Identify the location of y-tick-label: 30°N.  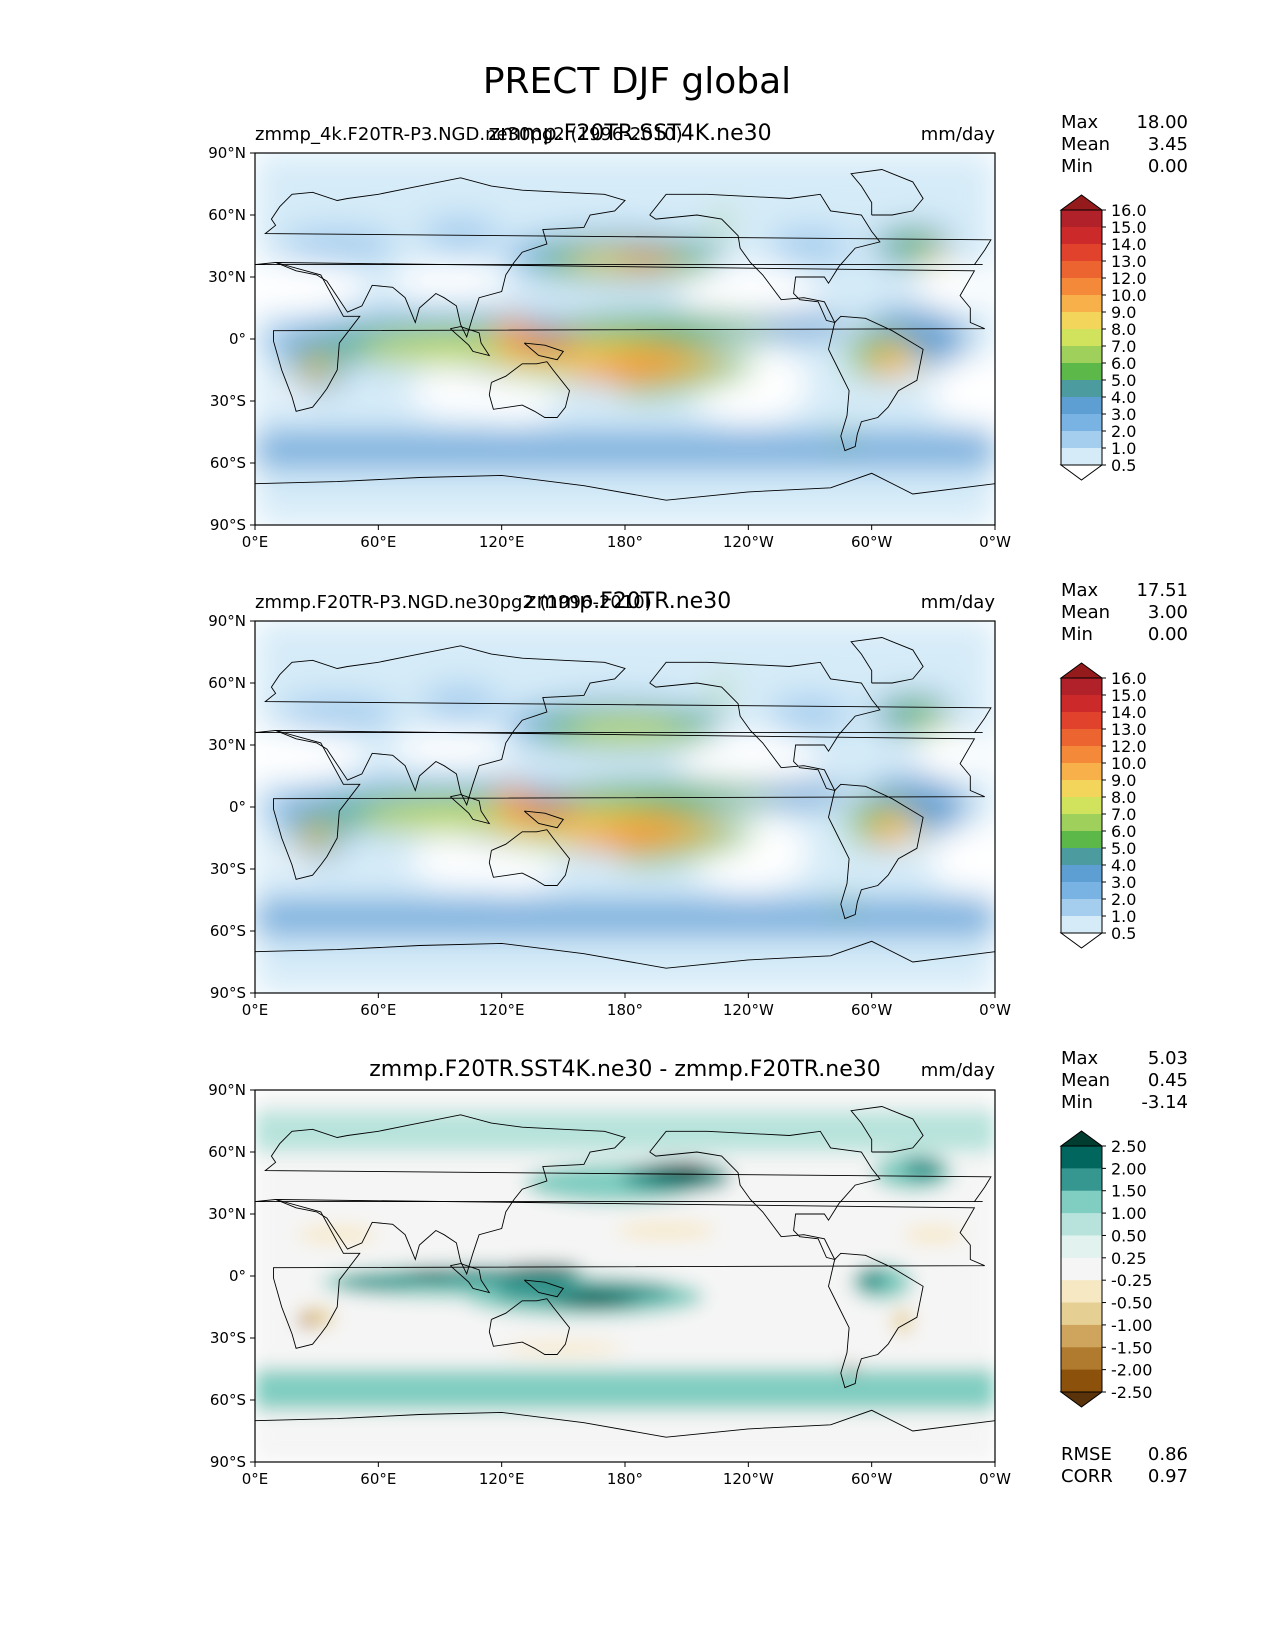
(227, 745).